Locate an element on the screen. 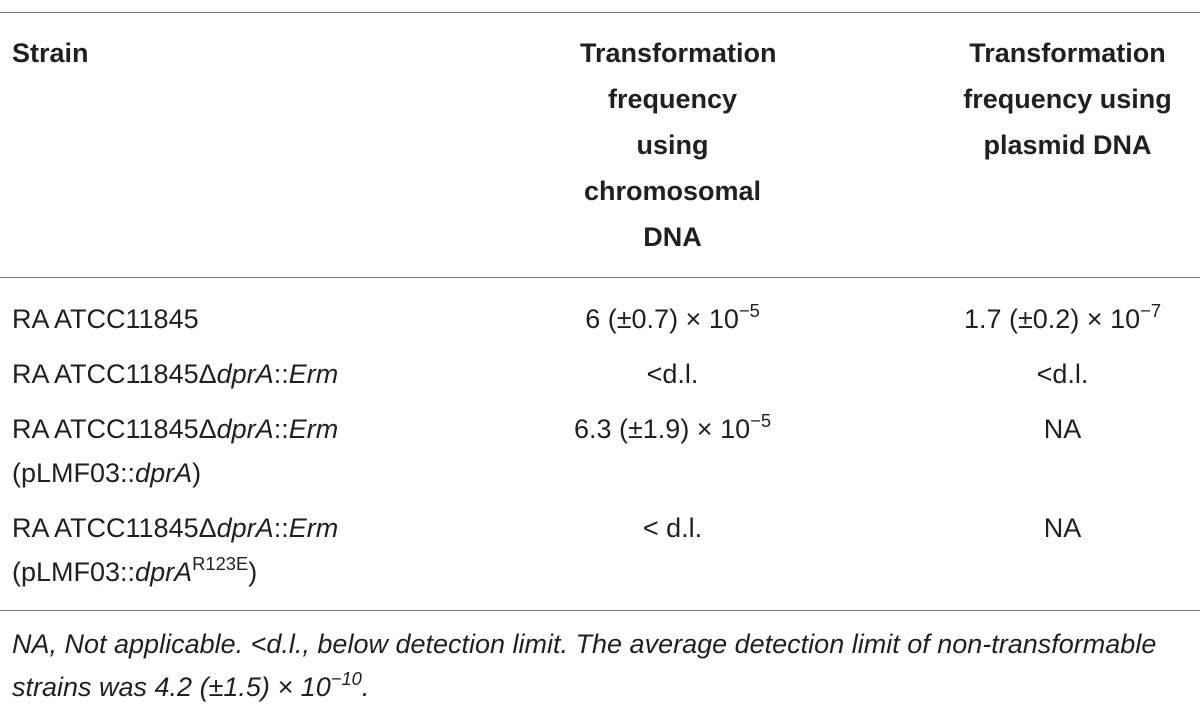  exponent: −10 is located at coordinates (346, 678).